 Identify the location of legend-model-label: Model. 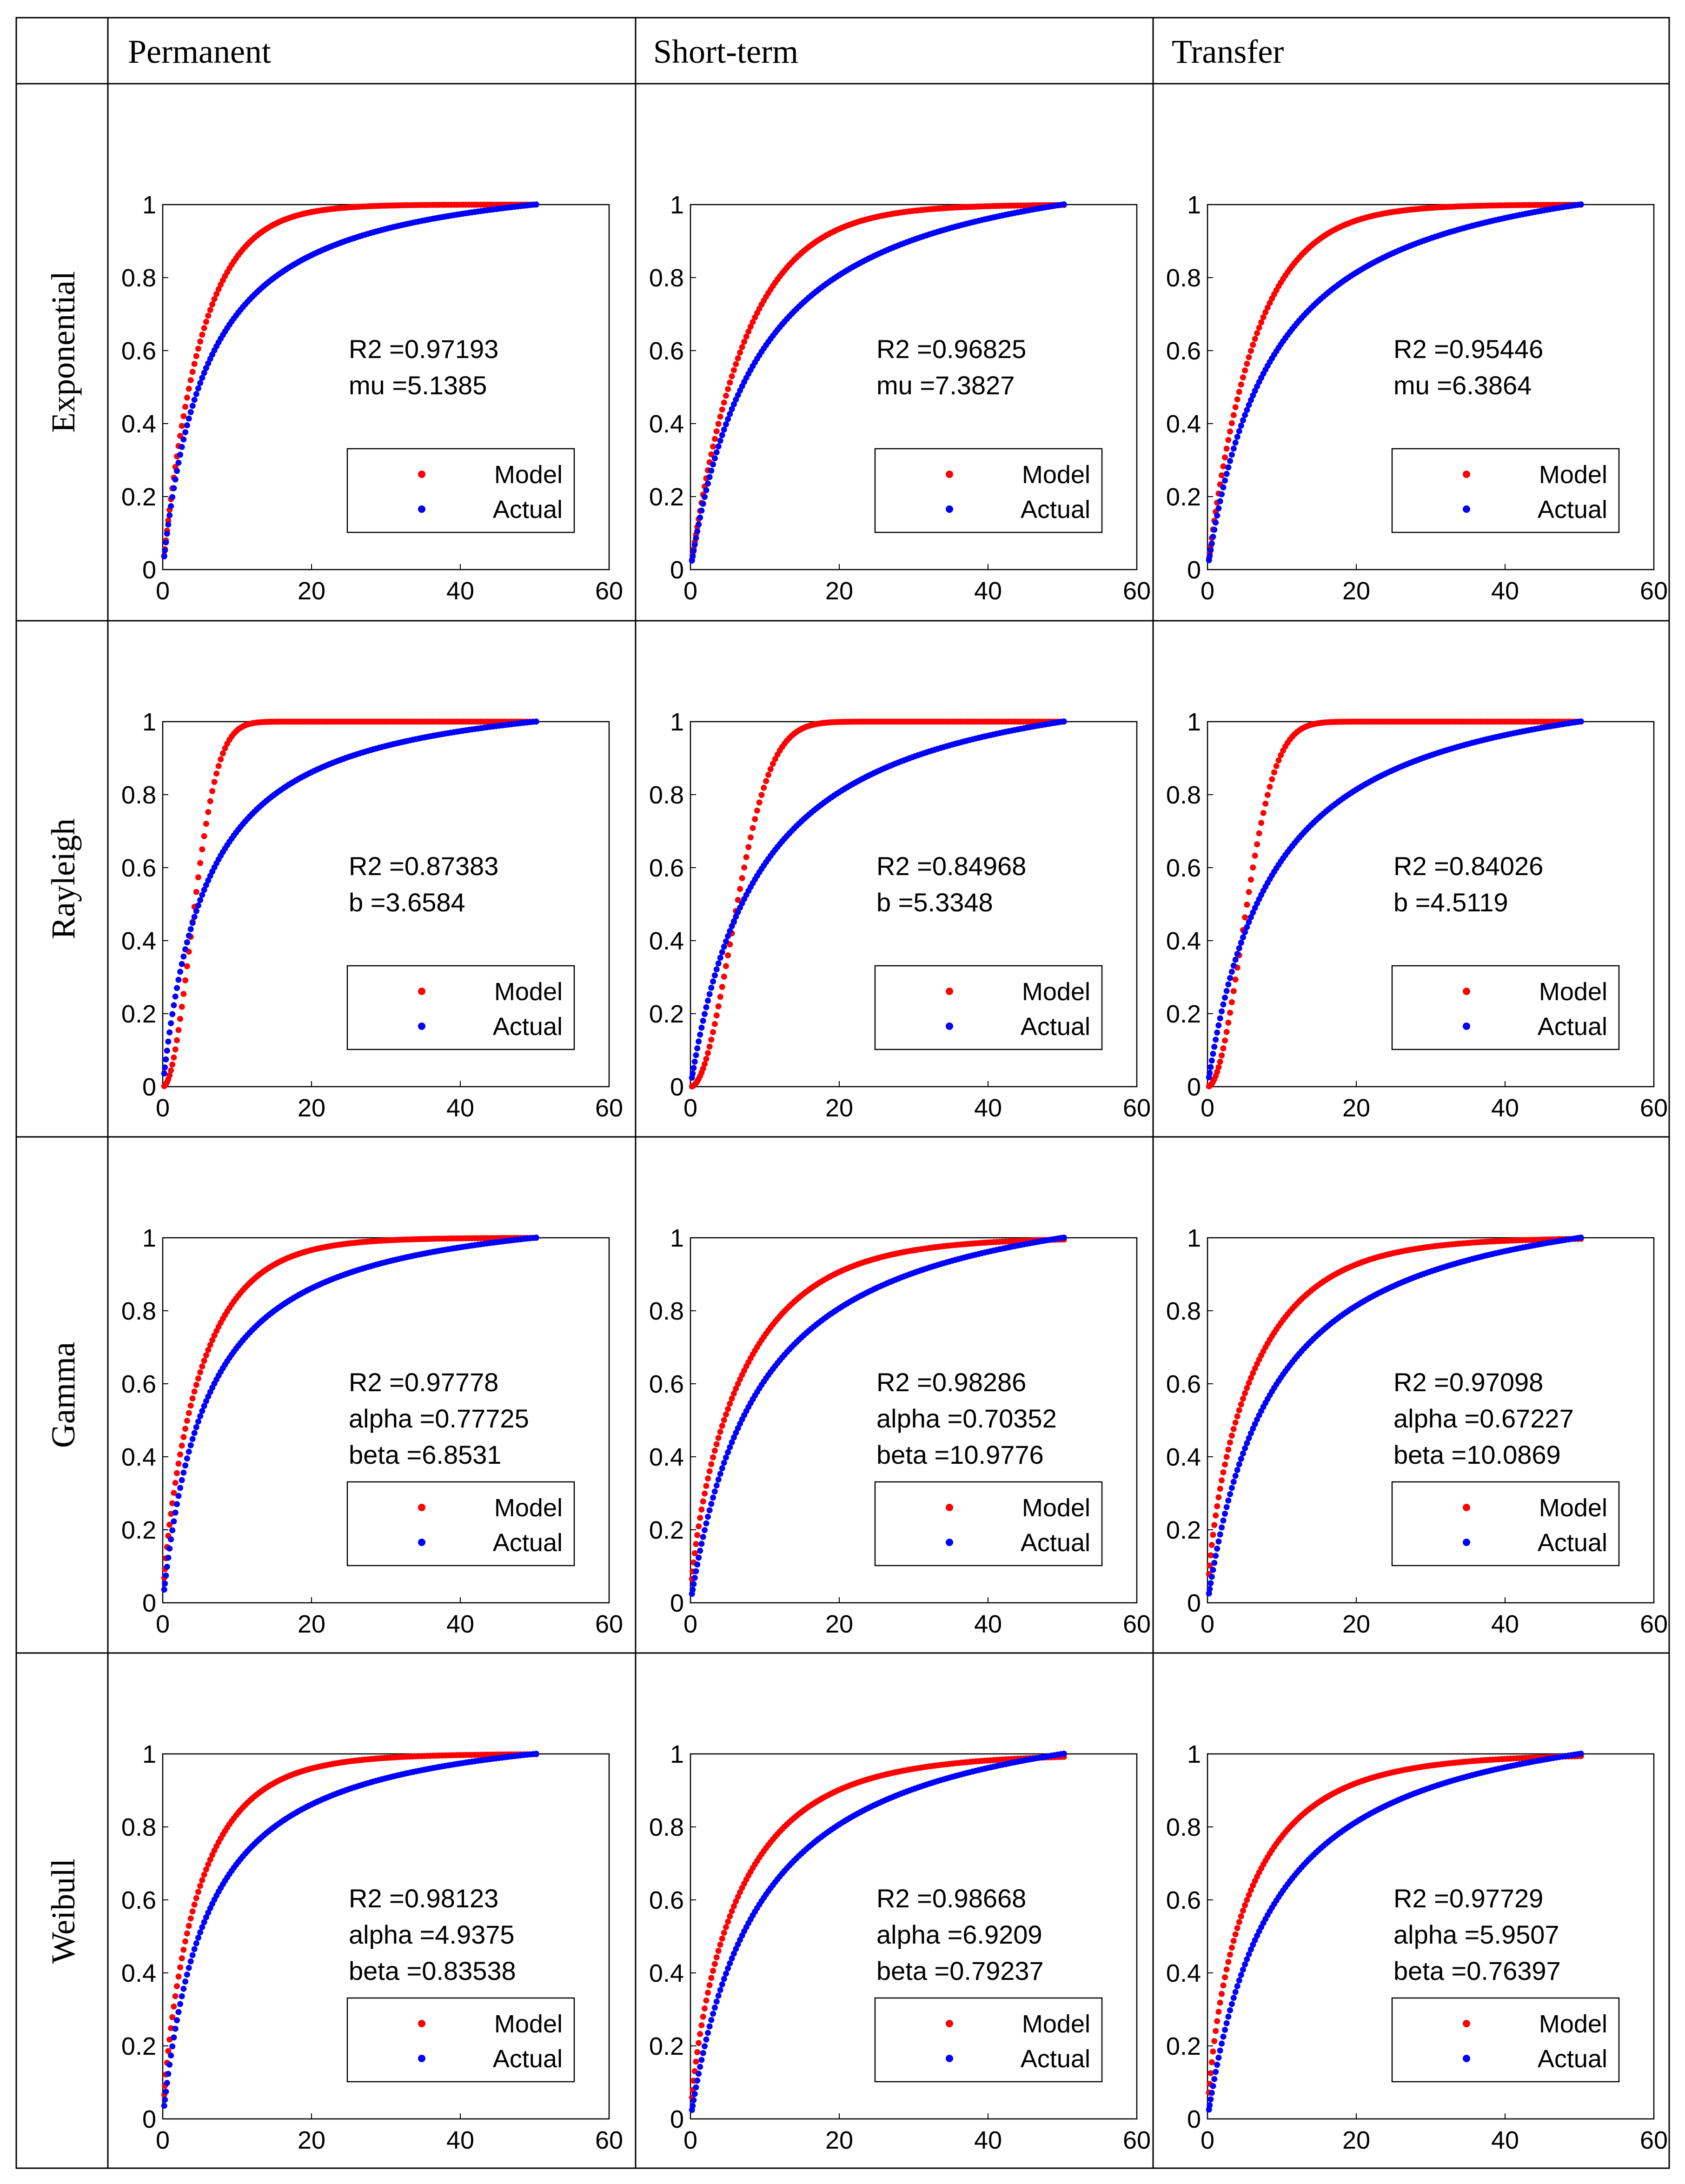
(1573, 475).